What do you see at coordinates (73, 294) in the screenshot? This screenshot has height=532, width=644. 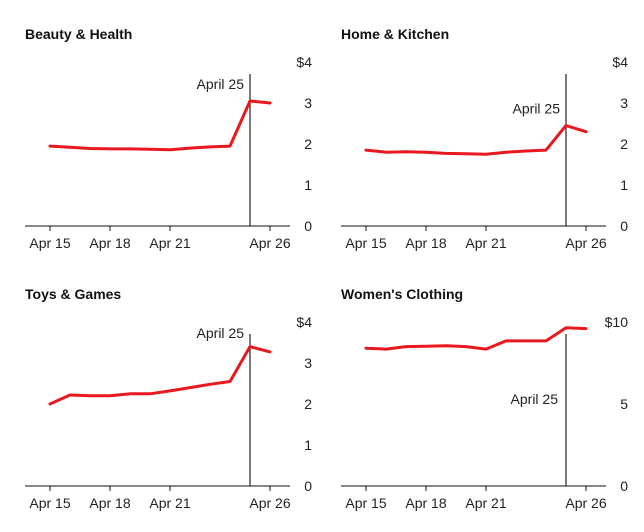 I see `chart-title: Toys & Games` at bounding box center [73, 294].